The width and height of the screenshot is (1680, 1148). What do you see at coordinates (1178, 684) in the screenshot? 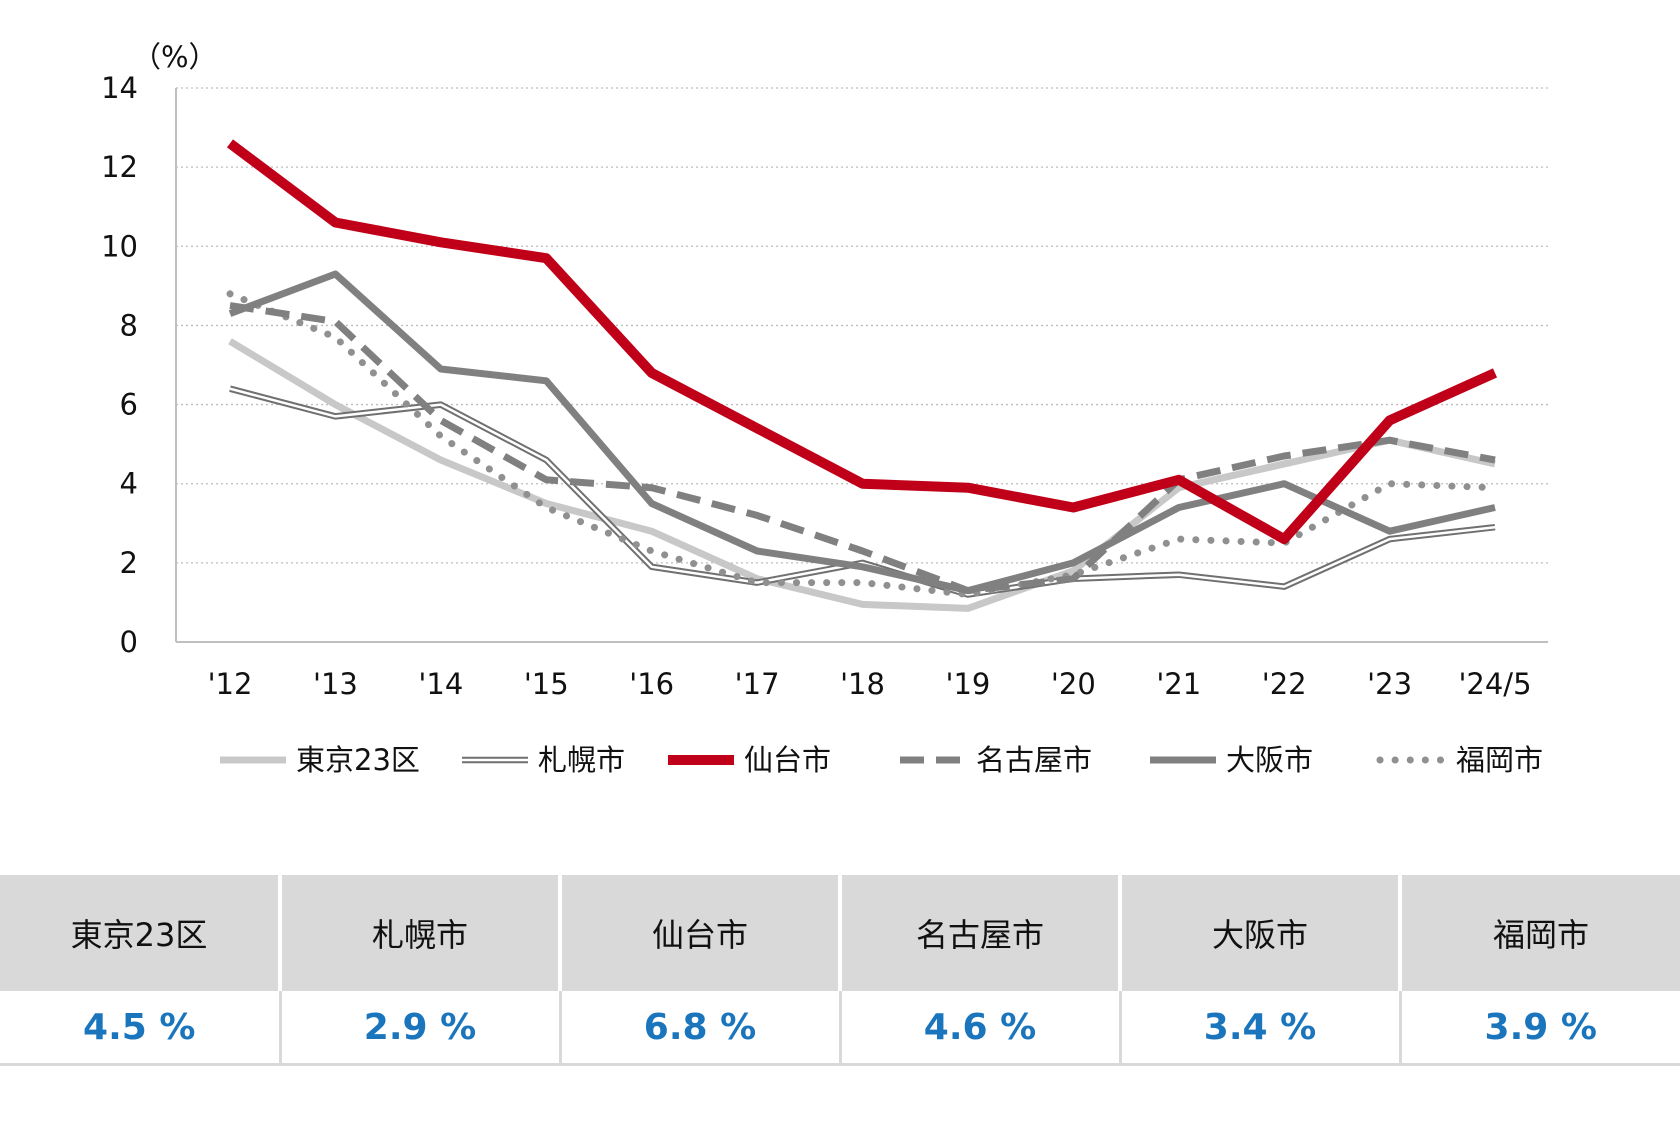
I see `x-tick-label: '21` at bounding box center [1178, 684].